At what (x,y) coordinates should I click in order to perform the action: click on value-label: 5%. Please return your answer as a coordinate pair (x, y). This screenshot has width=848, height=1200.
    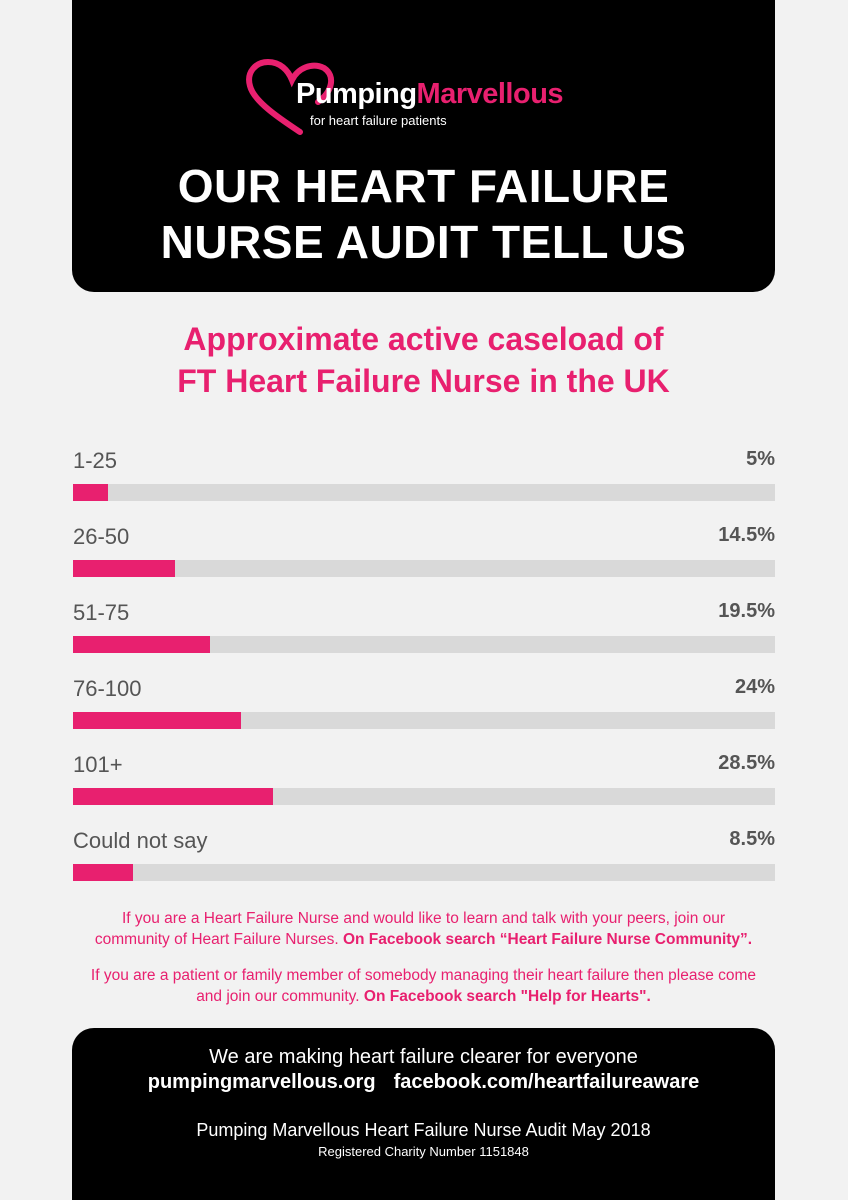
    Looking at the image, I should click on (760, 459).